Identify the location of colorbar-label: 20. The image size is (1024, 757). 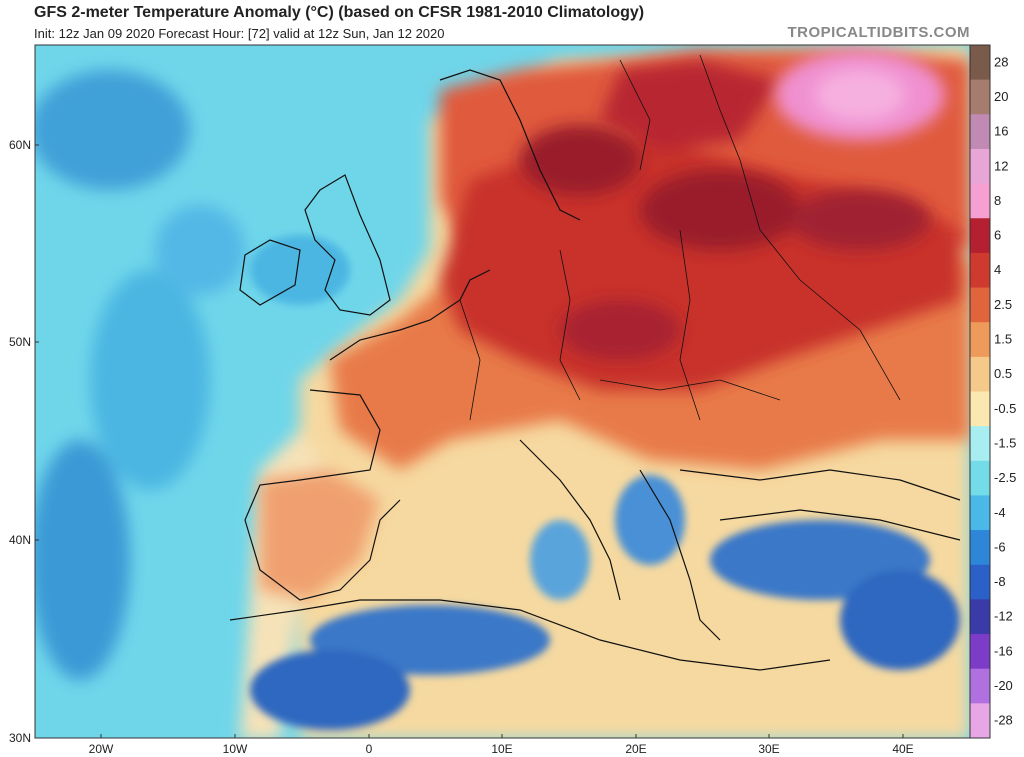
(1001, 96).